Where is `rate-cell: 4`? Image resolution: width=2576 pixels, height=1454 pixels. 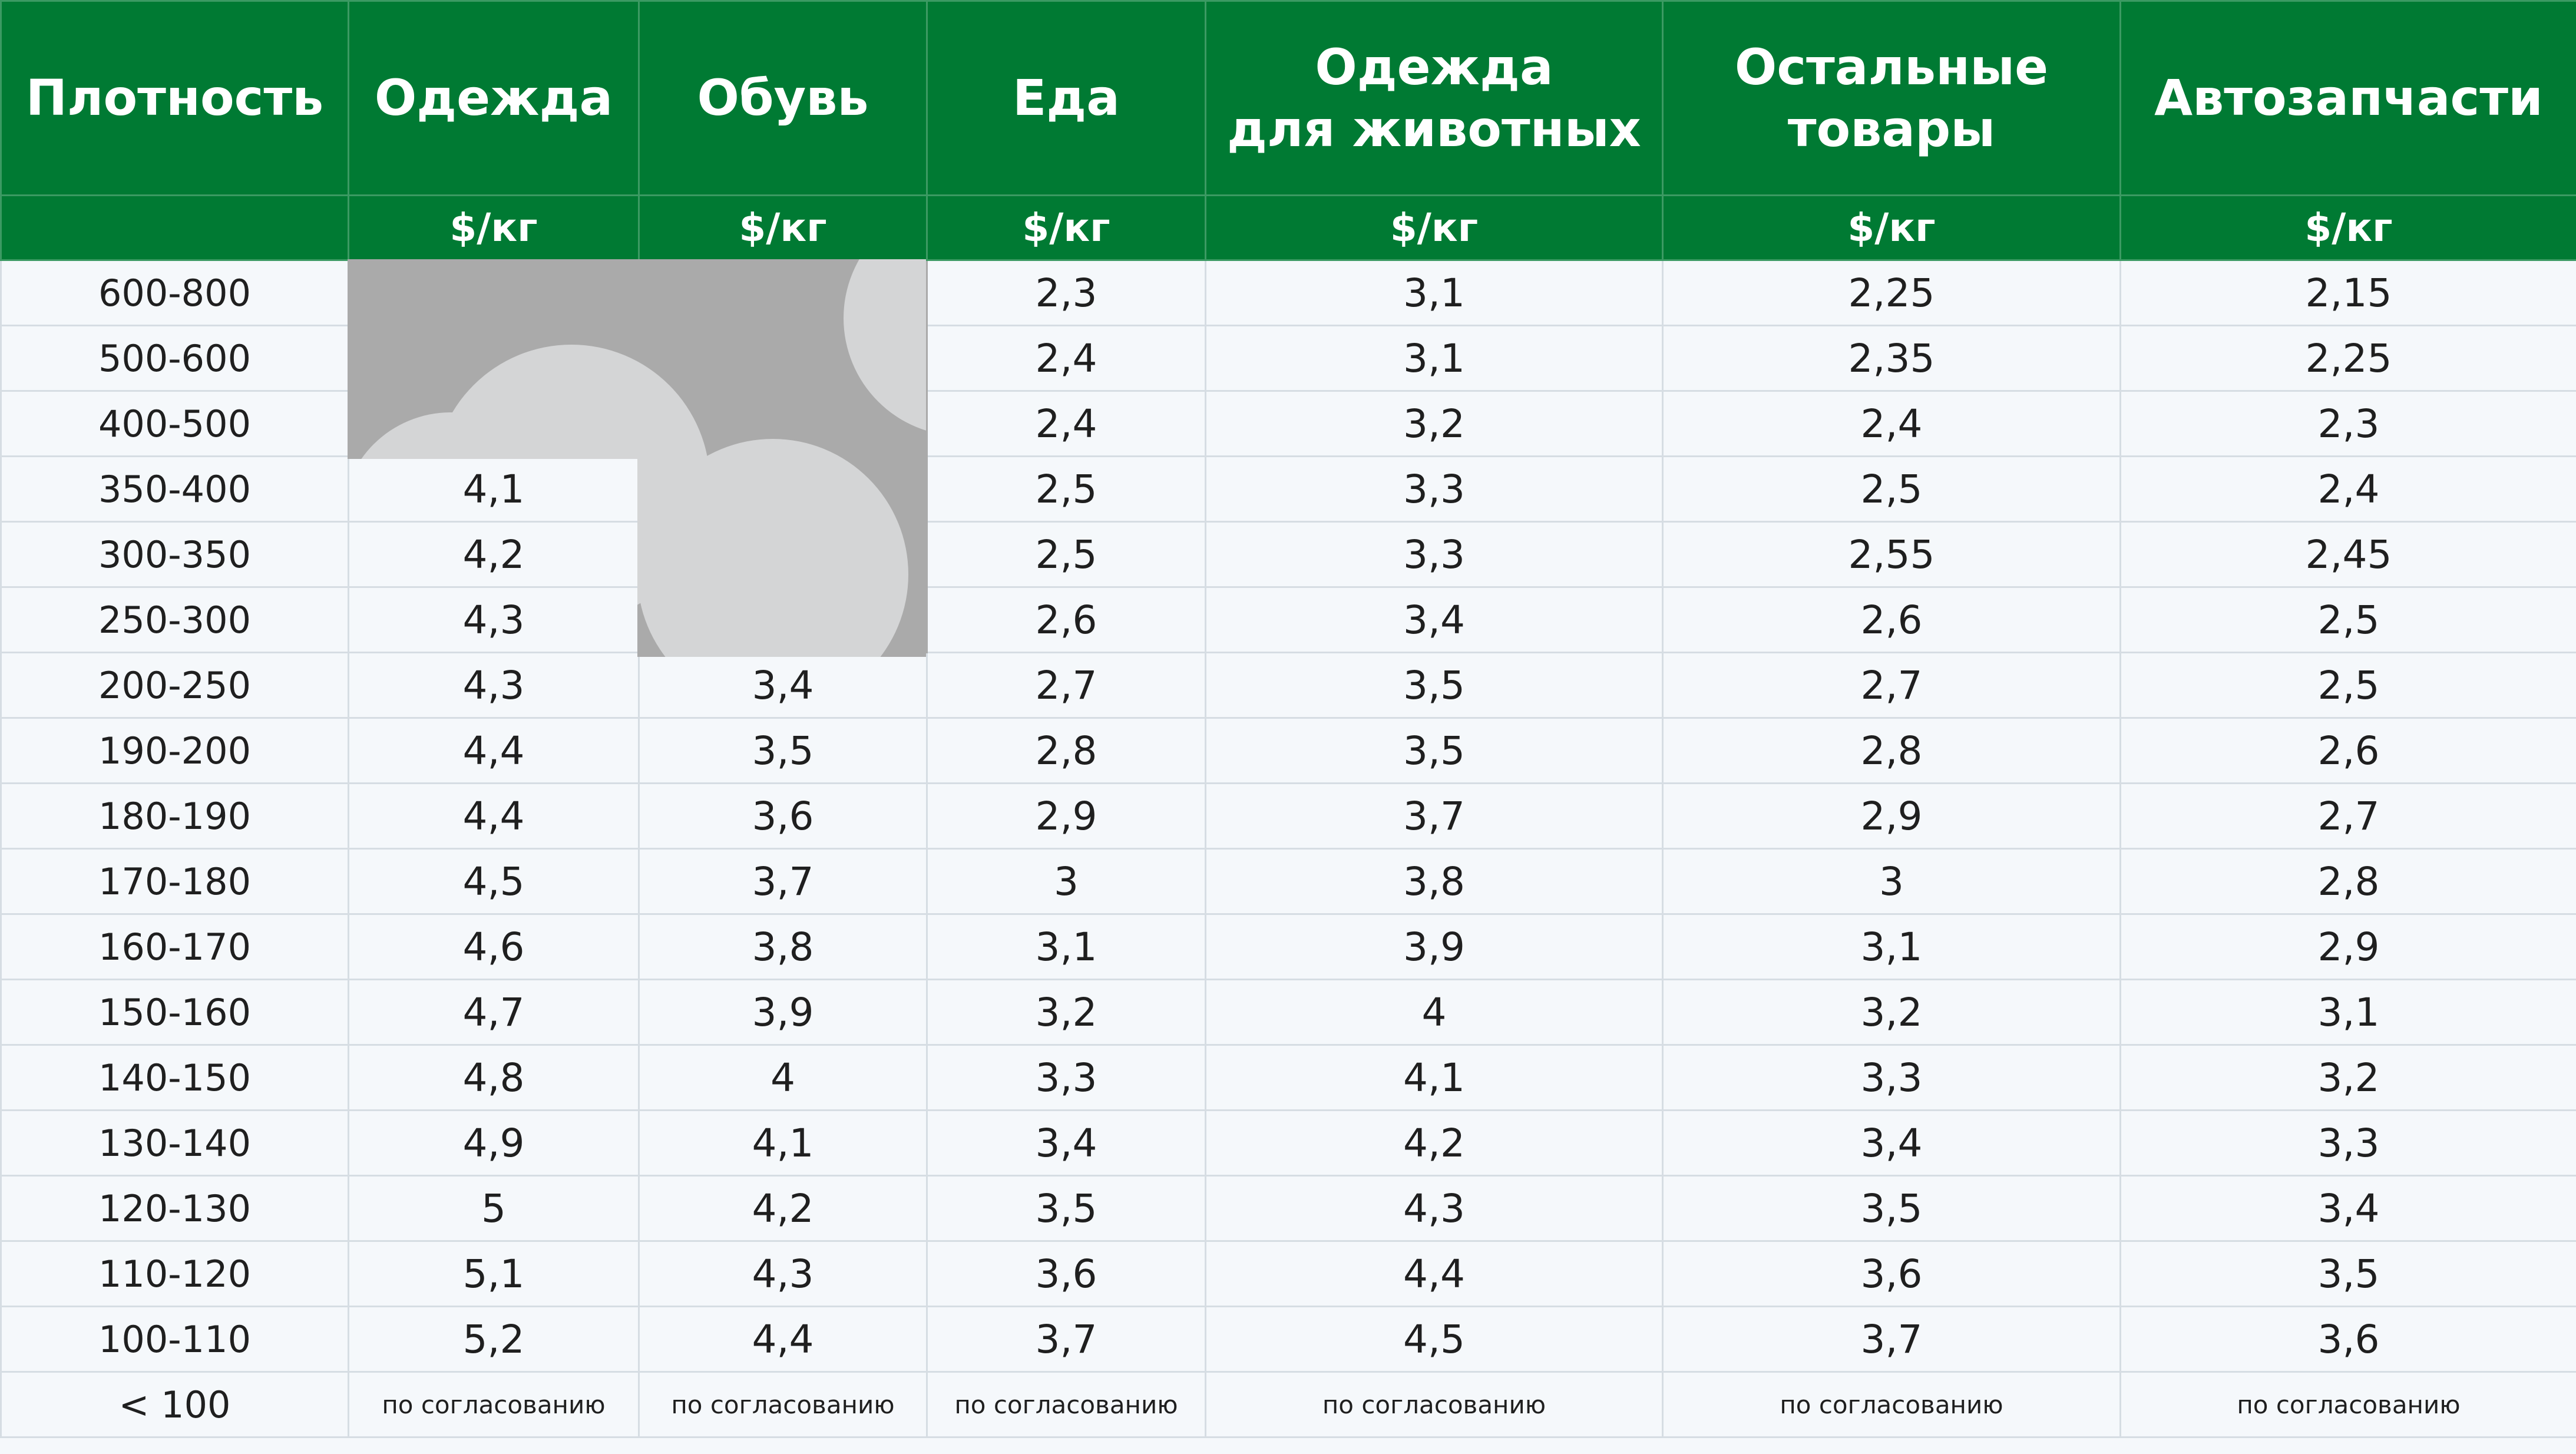
rate-cell: 4 is located at coordinates (783, 1077).